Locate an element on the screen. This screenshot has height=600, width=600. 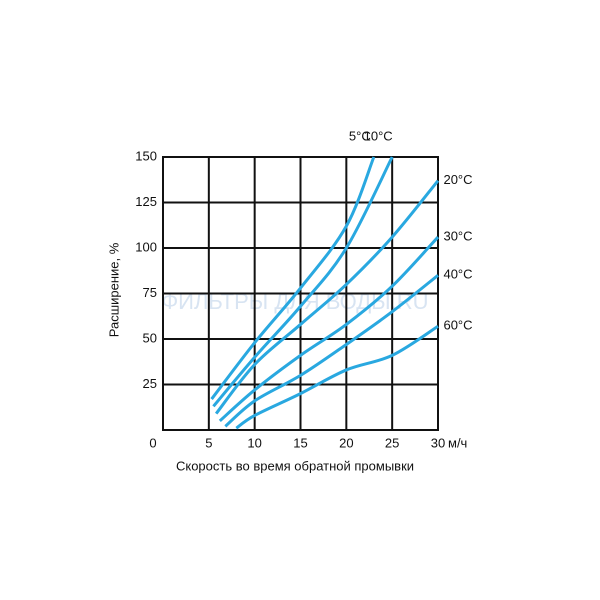
x-tick-label: 30 is located at coordinates (438, 442).